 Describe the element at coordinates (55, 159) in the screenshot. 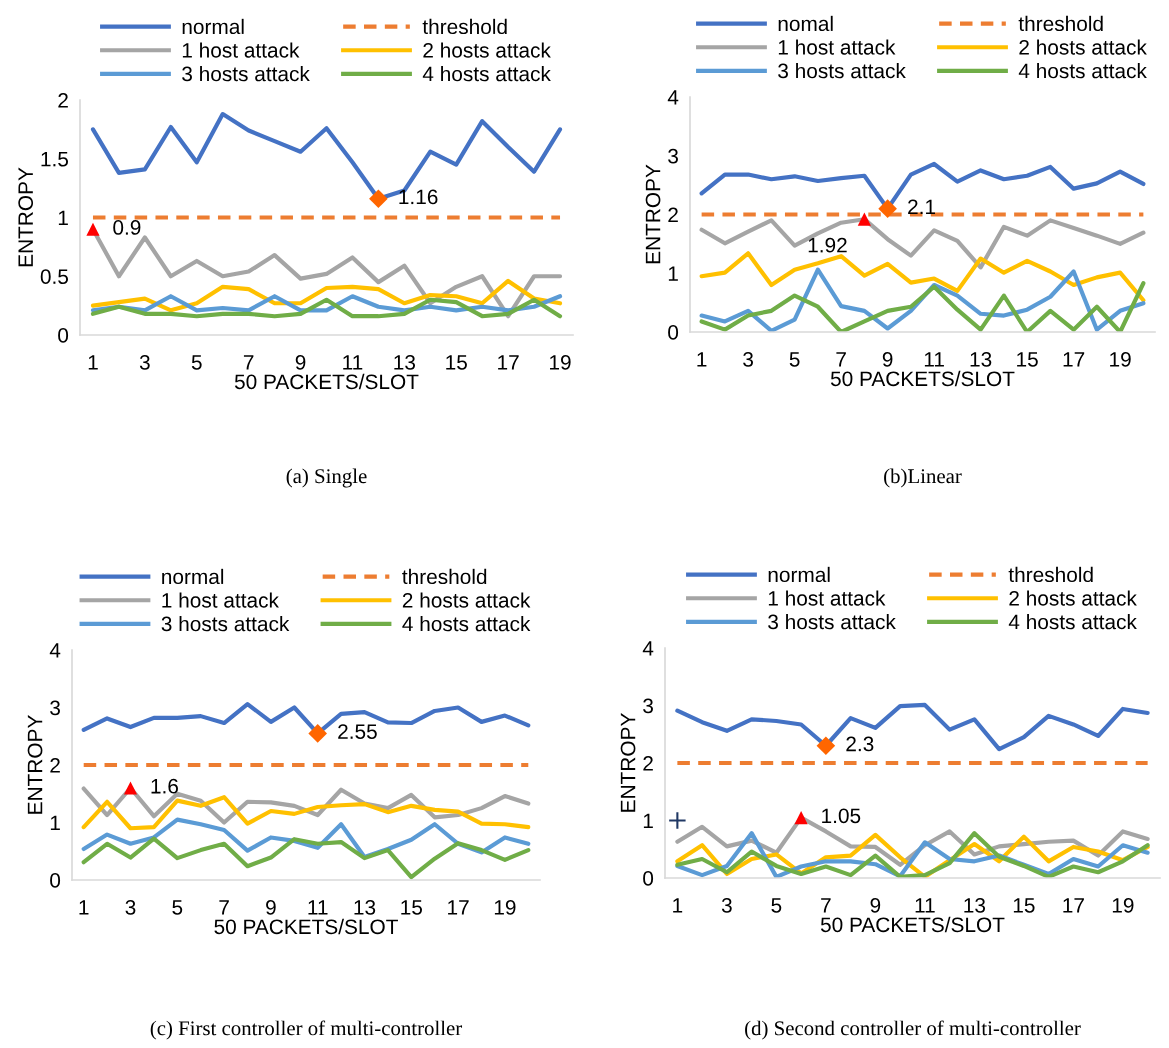

I see `y-tick-label: 1.5` at that location.